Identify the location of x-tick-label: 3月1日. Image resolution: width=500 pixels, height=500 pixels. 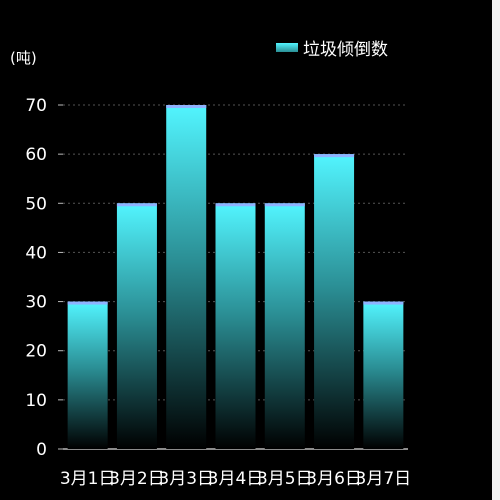
(88, 479).